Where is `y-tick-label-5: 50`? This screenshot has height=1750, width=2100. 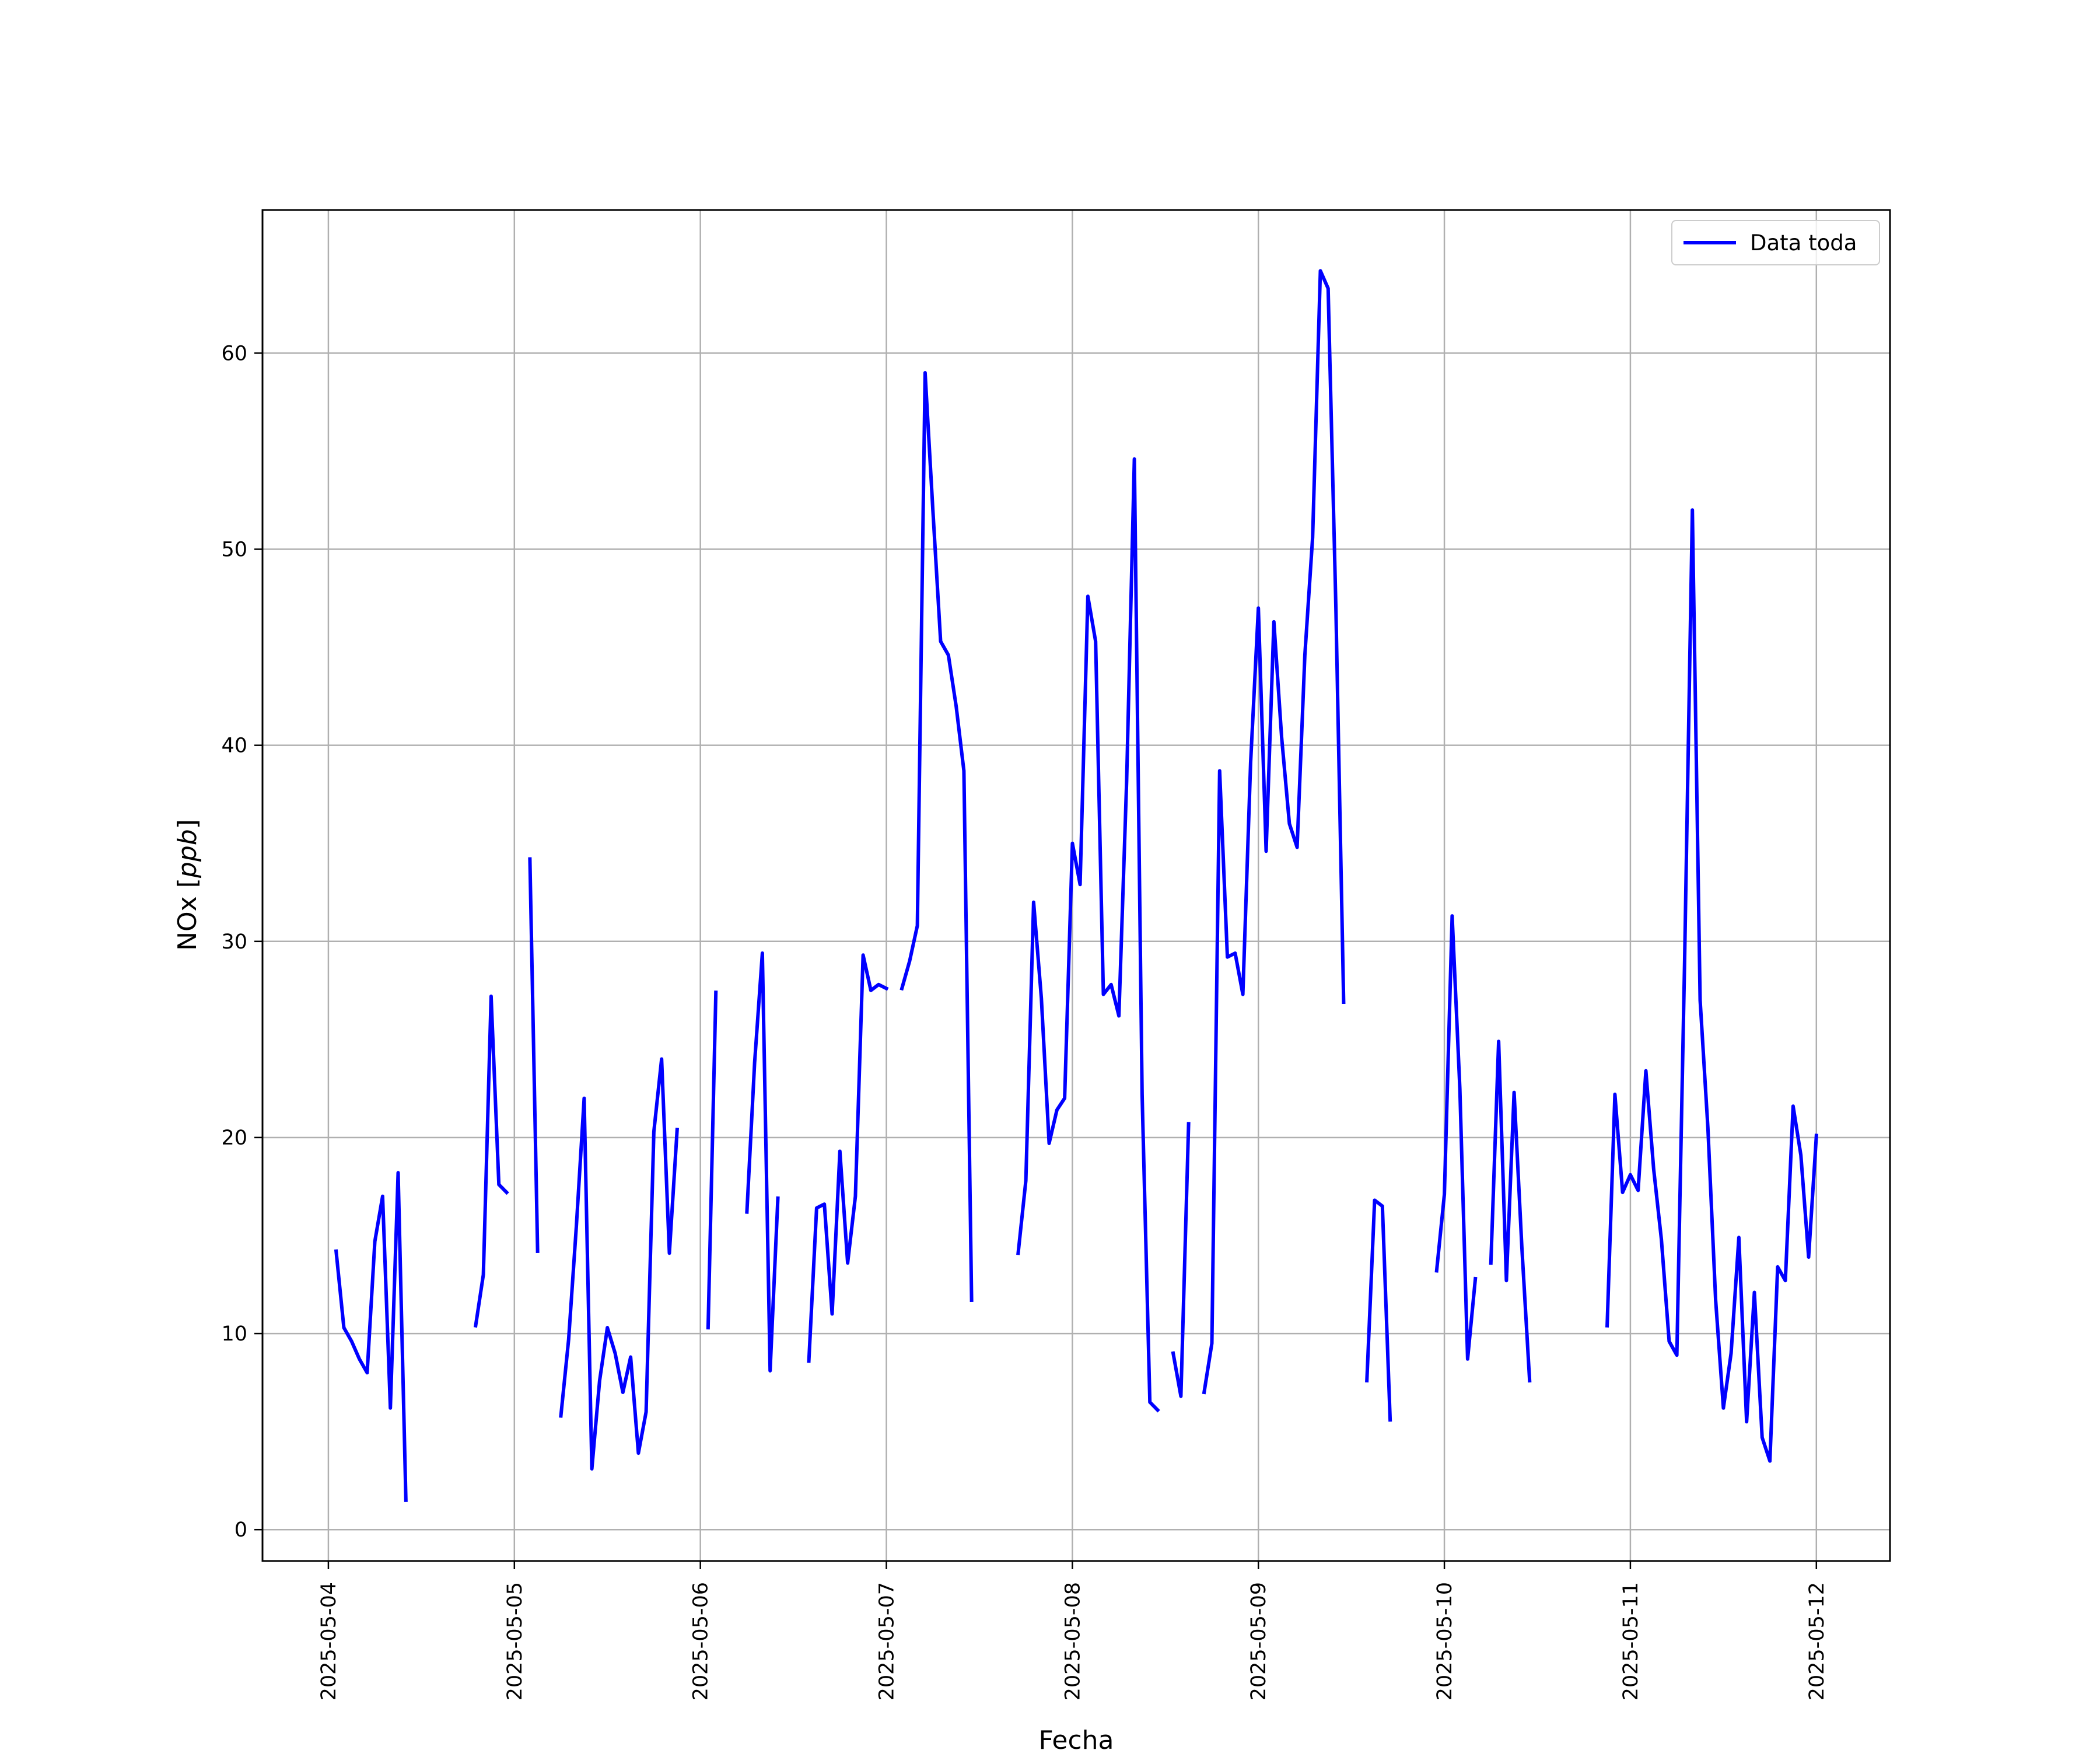 y-tick-label-5: 50 is located at coordinates (234, 550).